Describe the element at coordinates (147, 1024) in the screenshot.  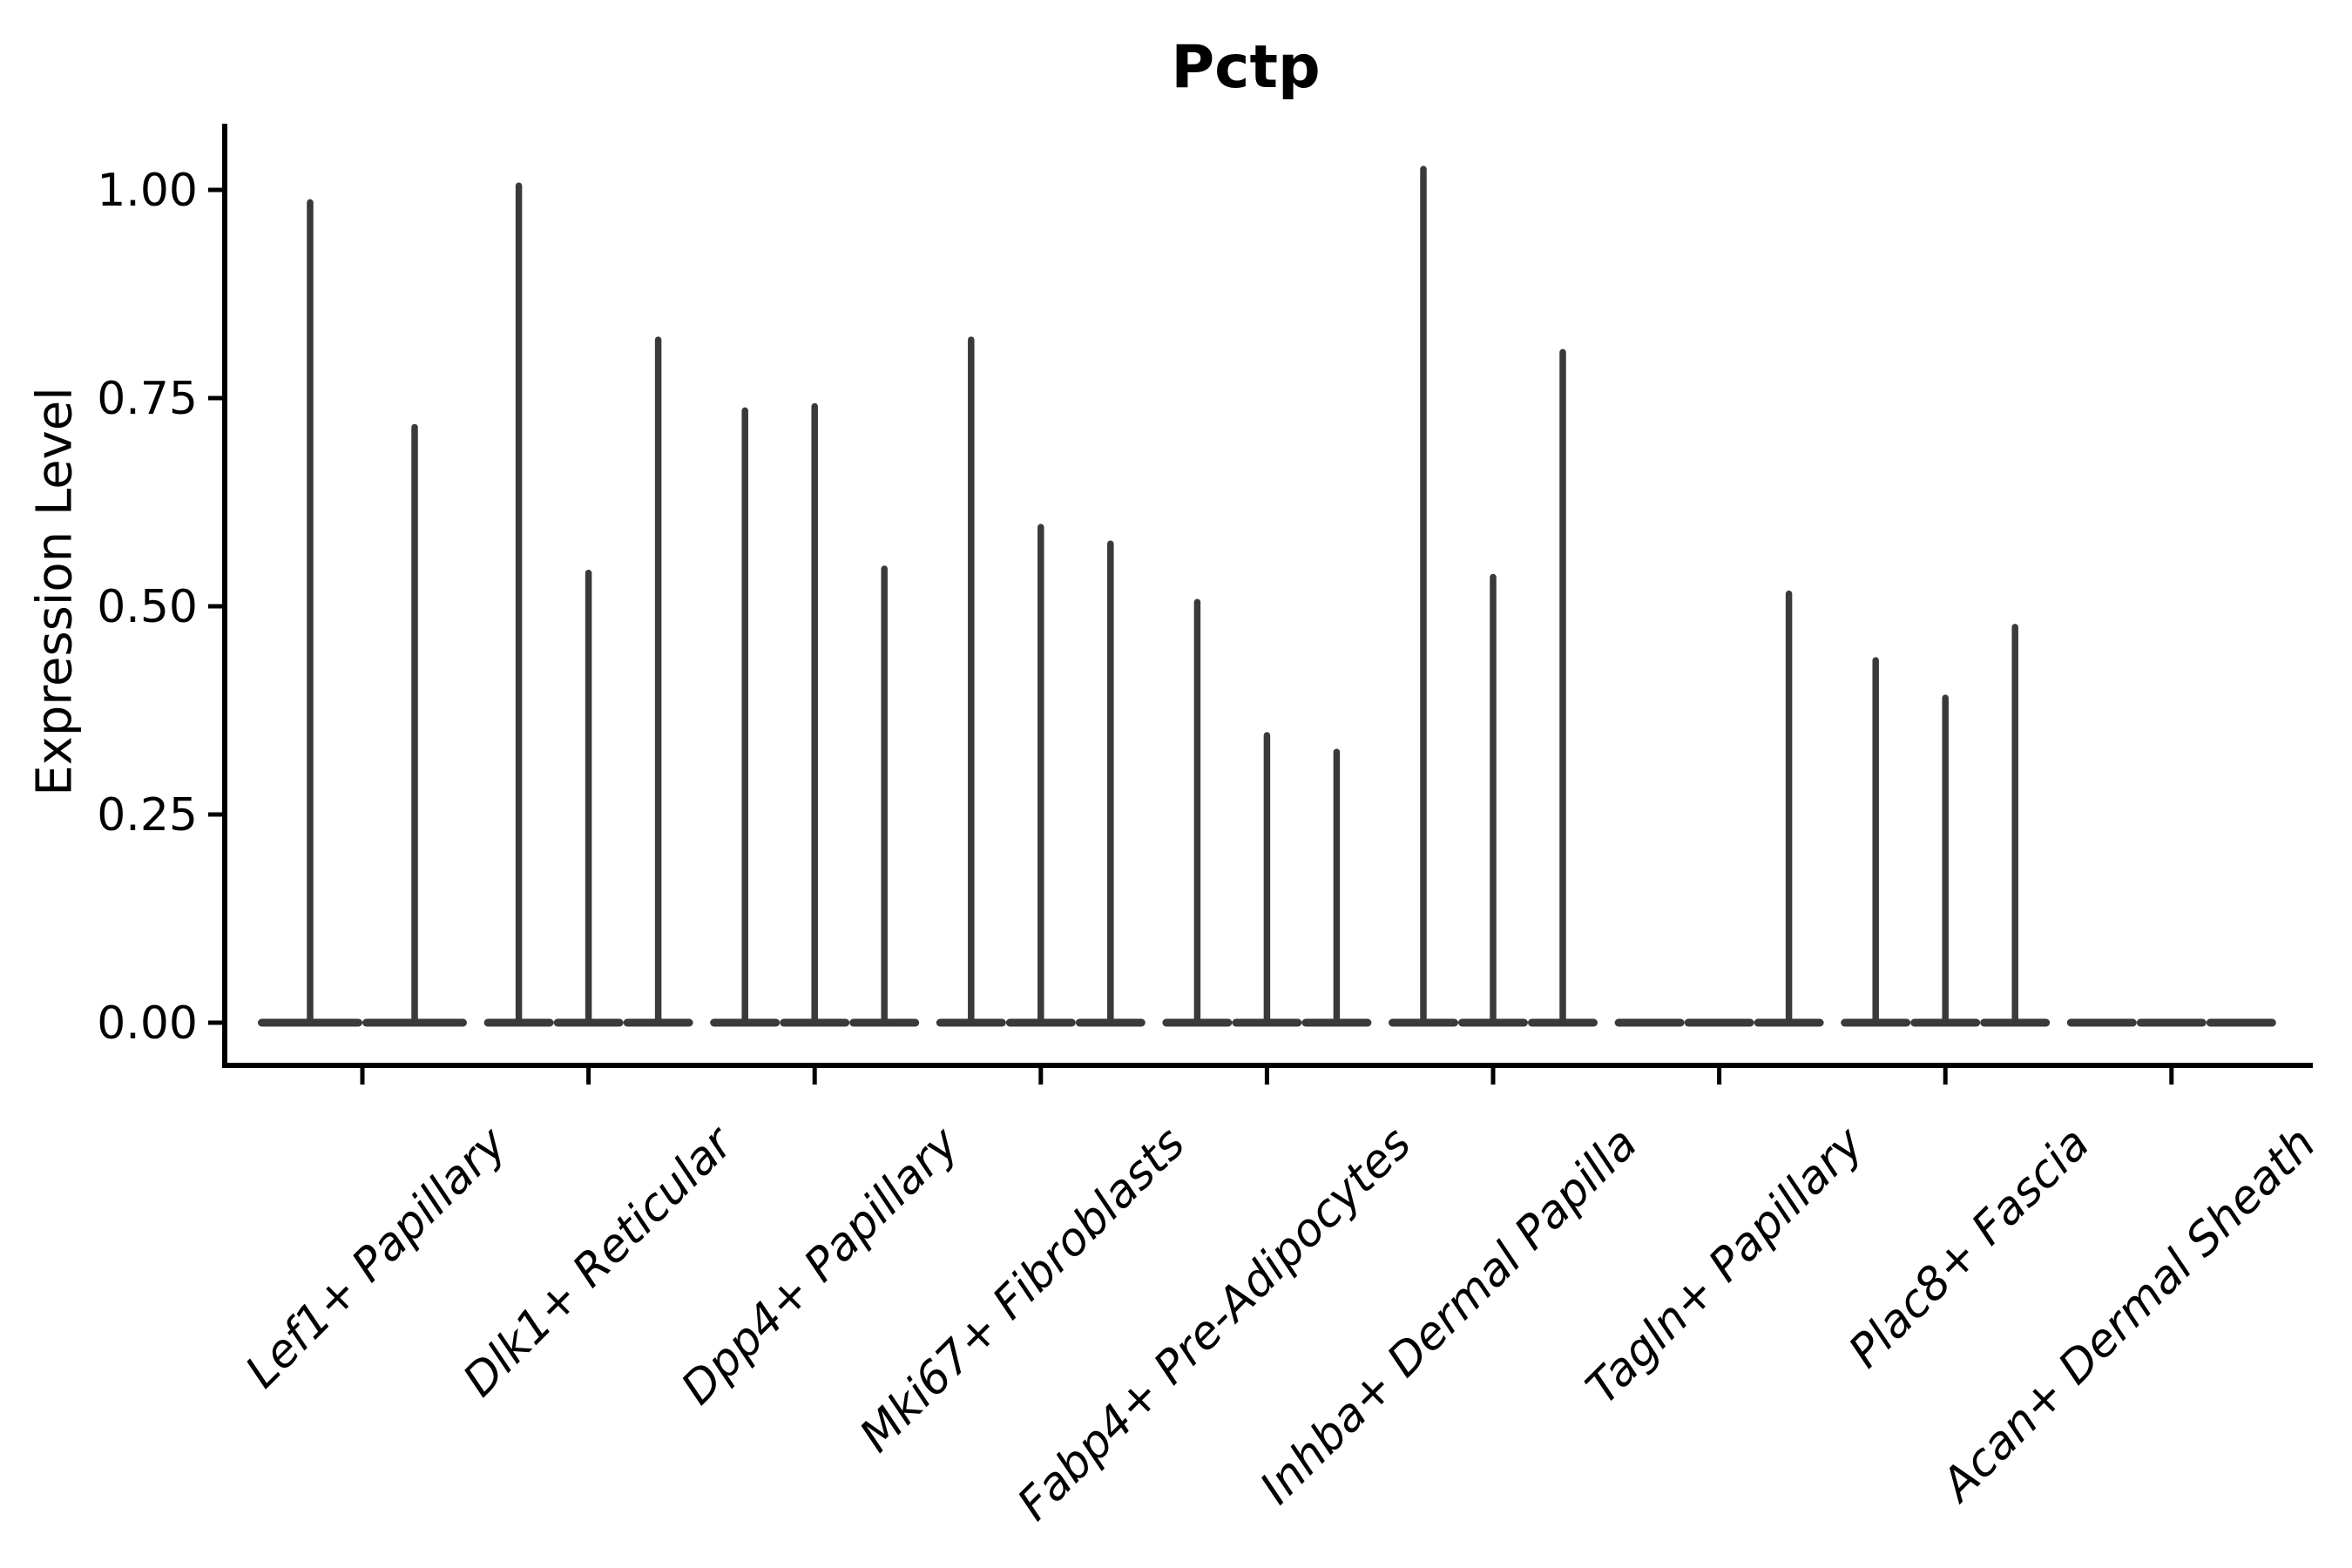
I see `y-tick-label: 0.00` at that location.